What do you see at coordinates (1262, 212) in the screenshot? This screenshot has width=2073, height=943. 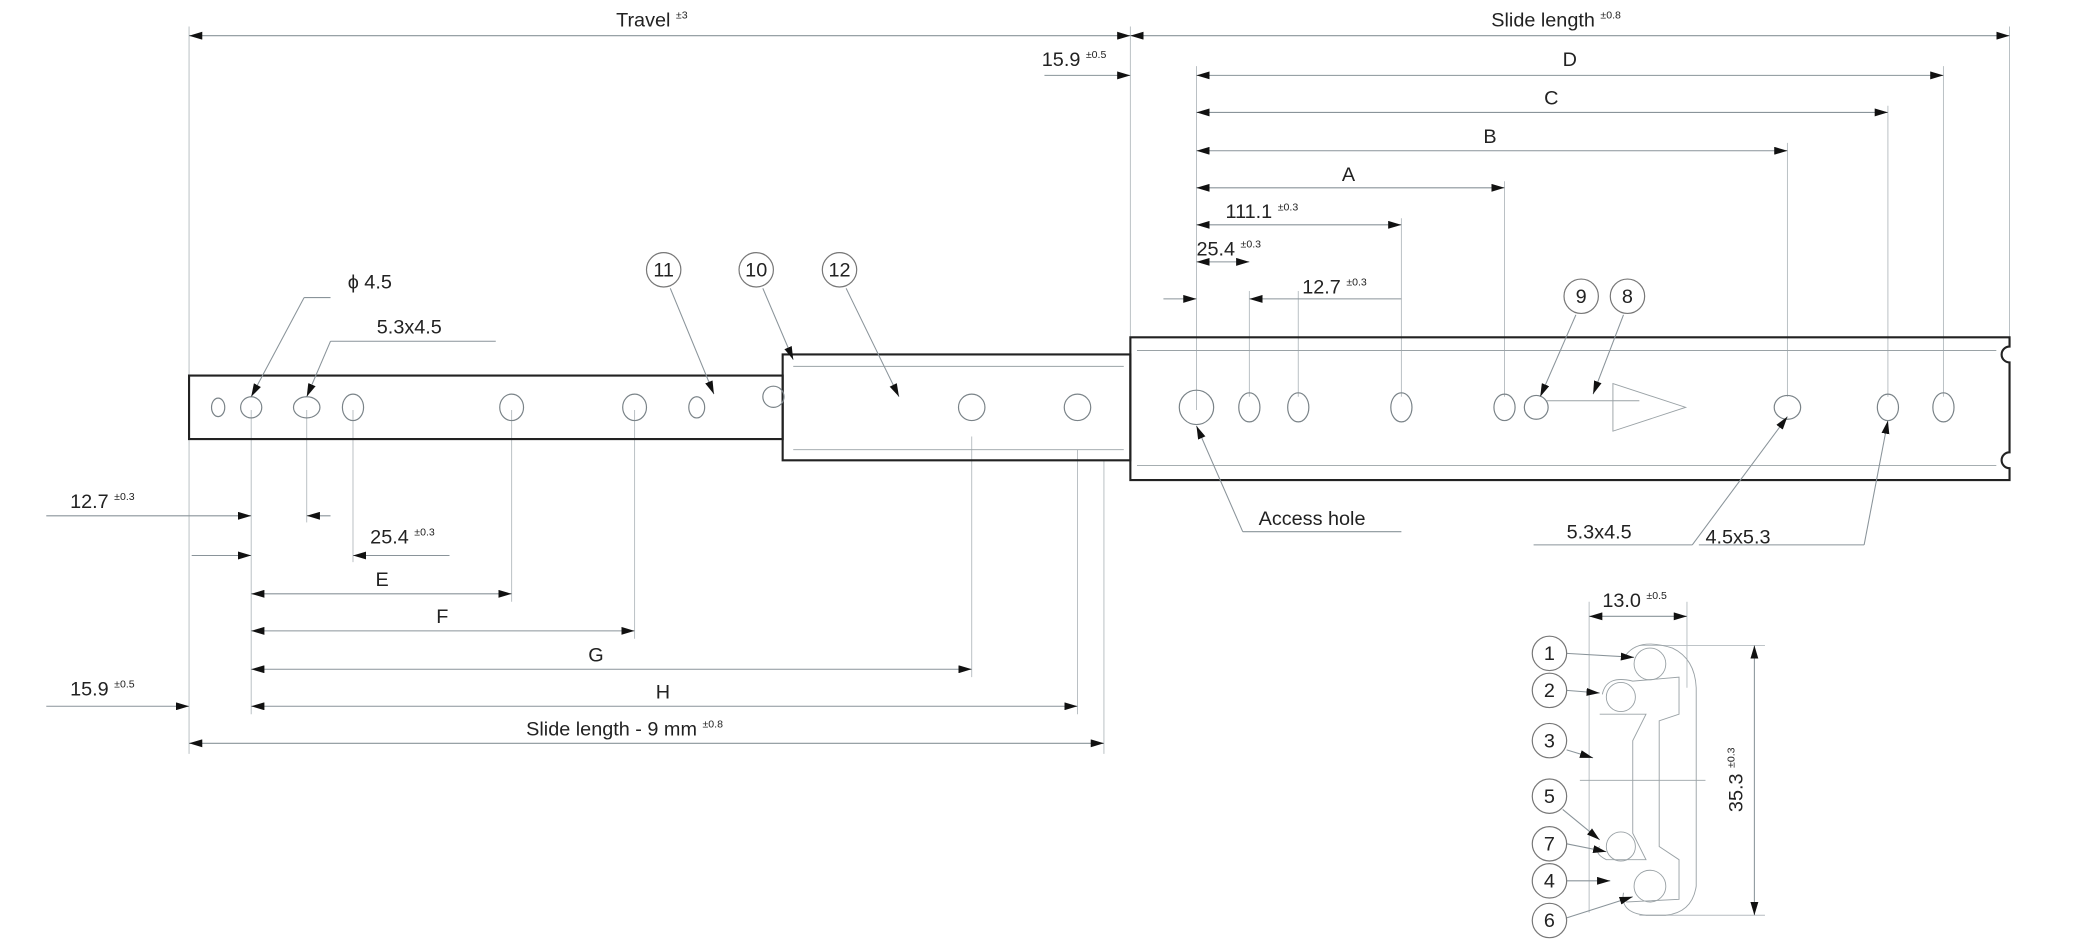 I see `dim-111-label: 111.1 ±0.3` at bounding box center [1262, 212].